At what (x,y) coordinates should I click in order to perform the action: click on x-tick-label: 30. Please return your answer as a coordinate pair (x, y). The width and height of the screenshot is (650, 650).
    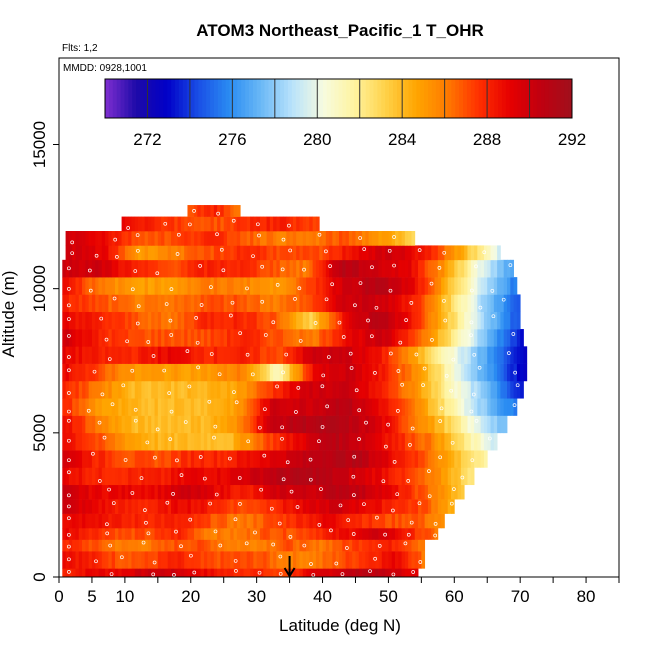
    Looking at the image, I should click on (256, 596).